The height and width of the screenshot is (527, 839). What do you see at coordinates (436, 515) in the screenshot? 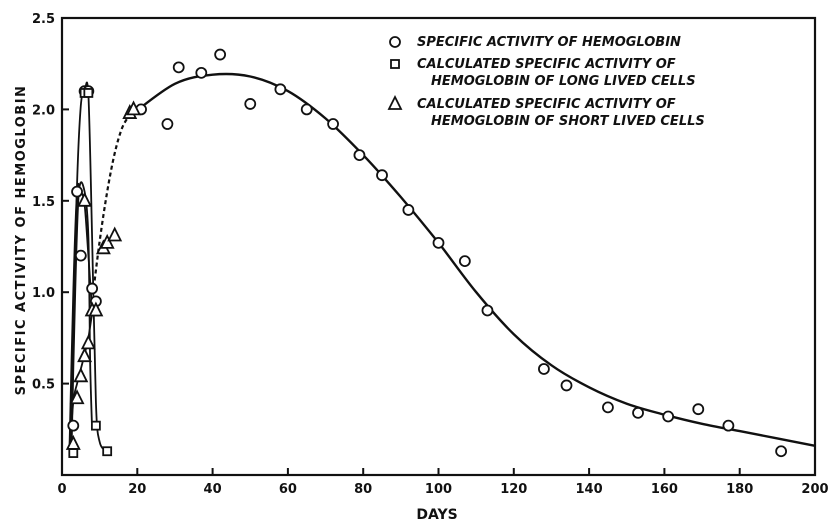
I see `x-axis-label: DAYS` at bounding box center [436, 515].